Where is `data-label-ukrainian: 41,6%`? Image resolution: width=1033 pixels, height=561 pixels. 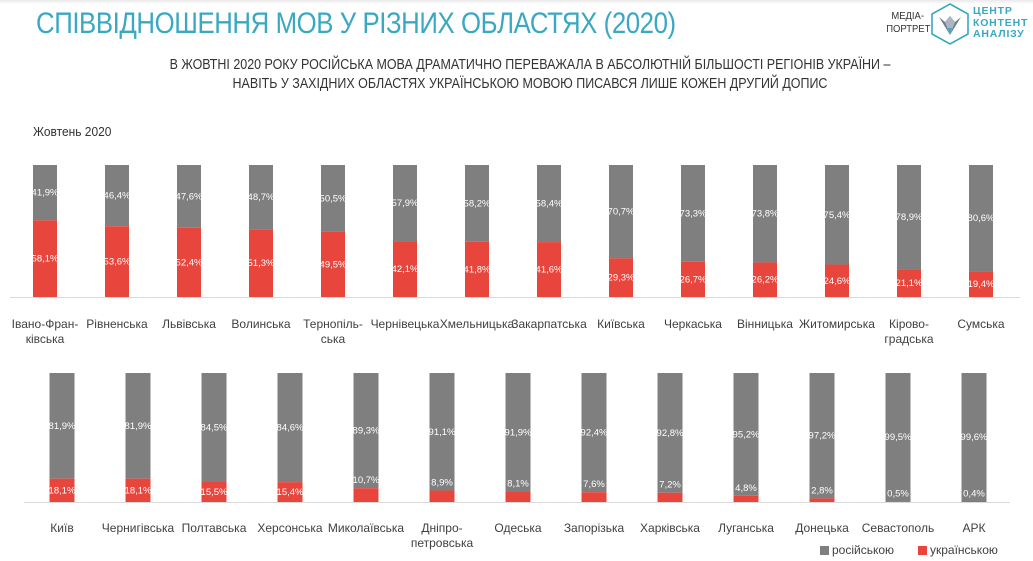
data-label-ukrainian: 41,6% is located at coordinates (549, 270).